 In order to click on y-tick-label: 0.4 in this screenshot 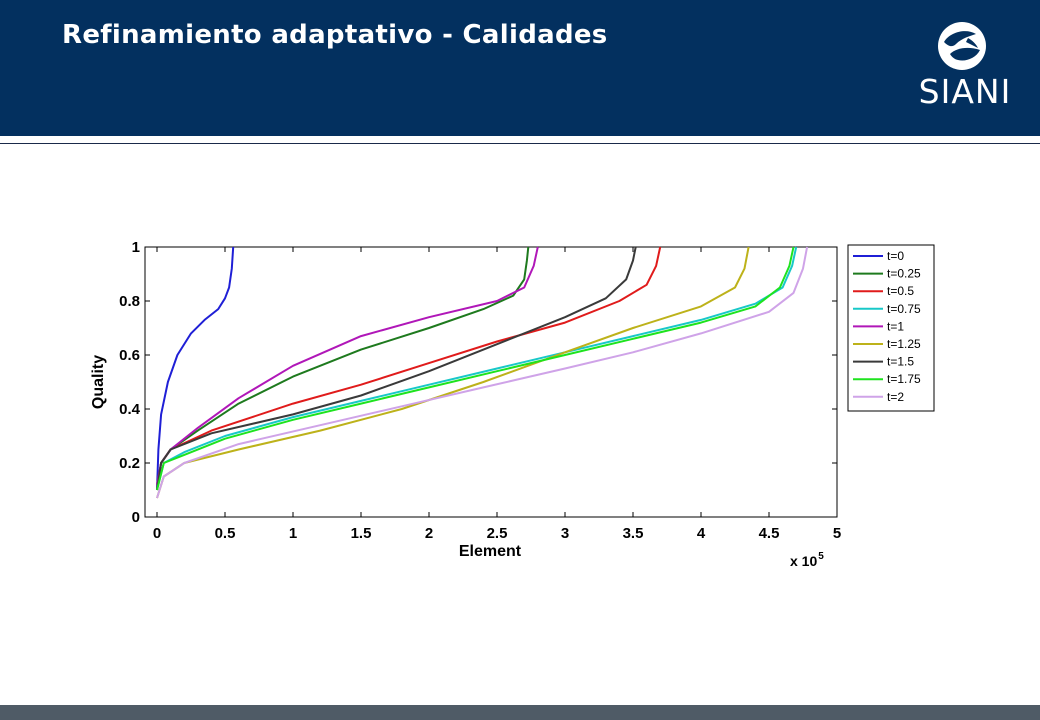, I will do `click(130, 409)`.